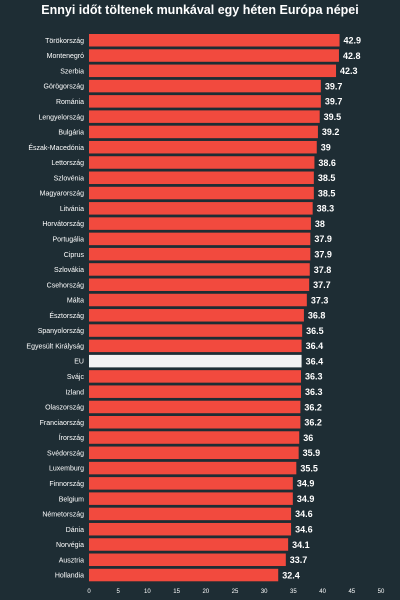 The image size is (400, 600). What do you see at coordinates (309, 468) in the screenshot?
I see `data-label: 35.5` at bounding box center [309, 468].